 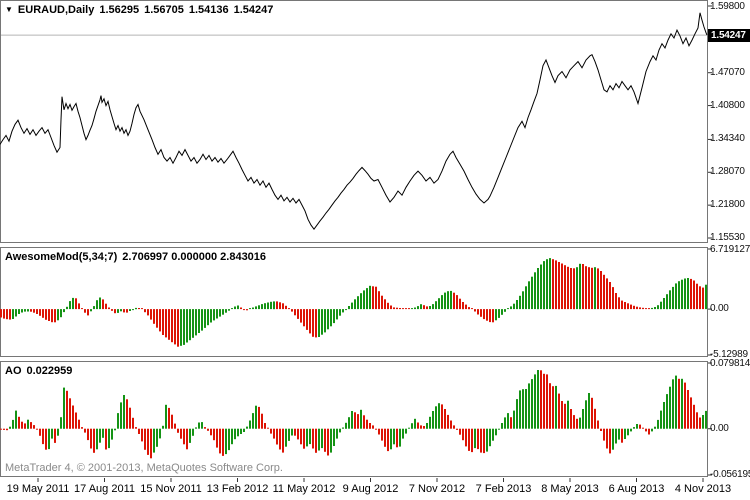 What do you see at coordinates (727, 205) in the screenshot?
I see `price-axis-label: 1.21800` at bounding box center [727, 205].